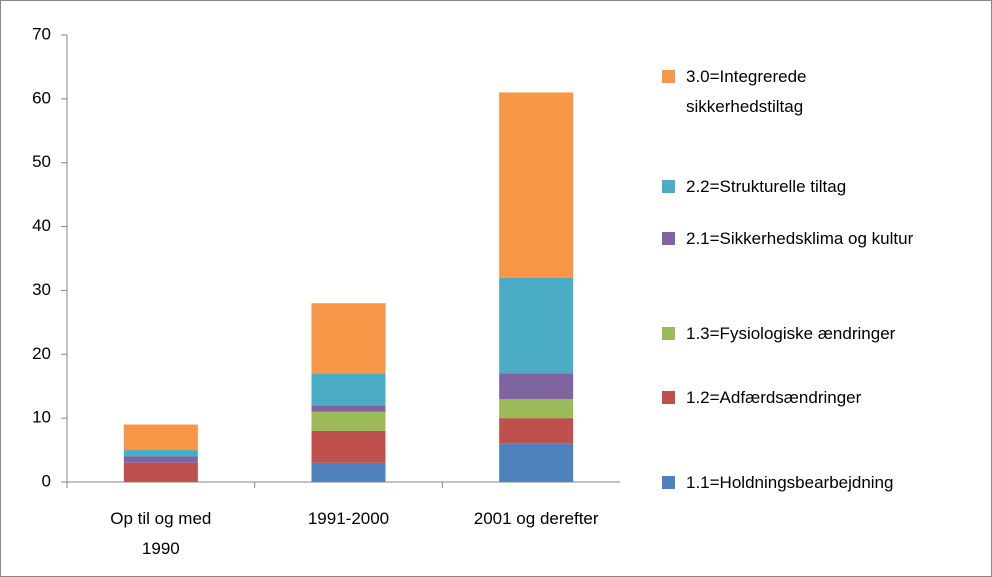  I want to click on y-tick-label: 60, so click(41, 97).